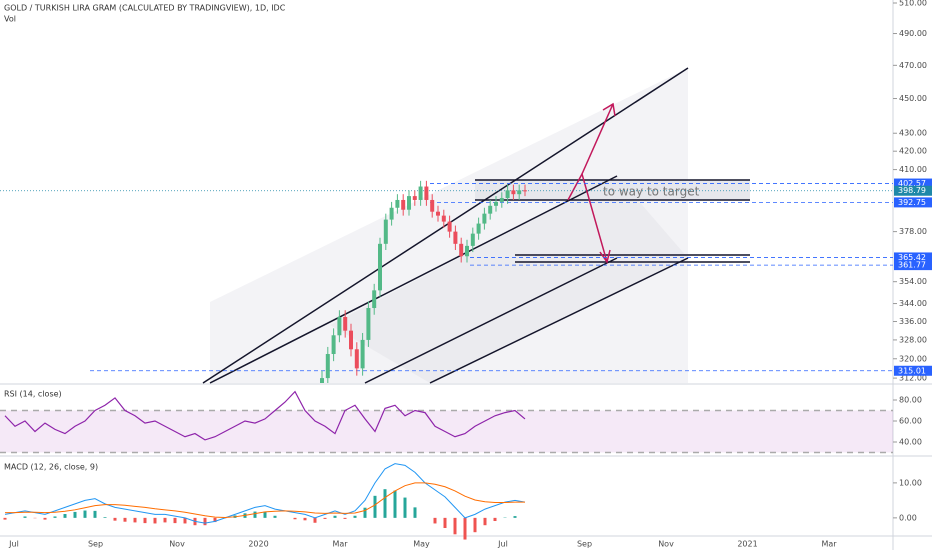 This screenshot has height=550, width=932. I want to click on y-tick-label: 80.00, so click(910, 400).